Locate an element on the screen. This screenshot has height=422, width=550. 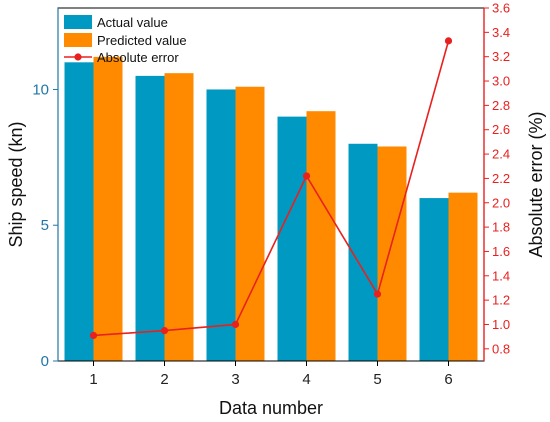
y2-tick-label-1.4: 1.4 is located at coordinates (501, 275).